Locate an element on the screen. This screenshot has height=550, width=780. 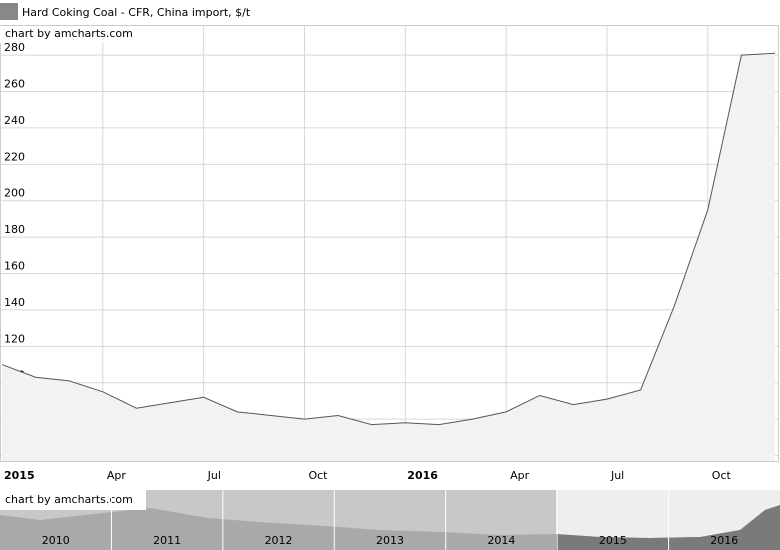
navigator-silhouette-selected is located at coordinates (668, 527).